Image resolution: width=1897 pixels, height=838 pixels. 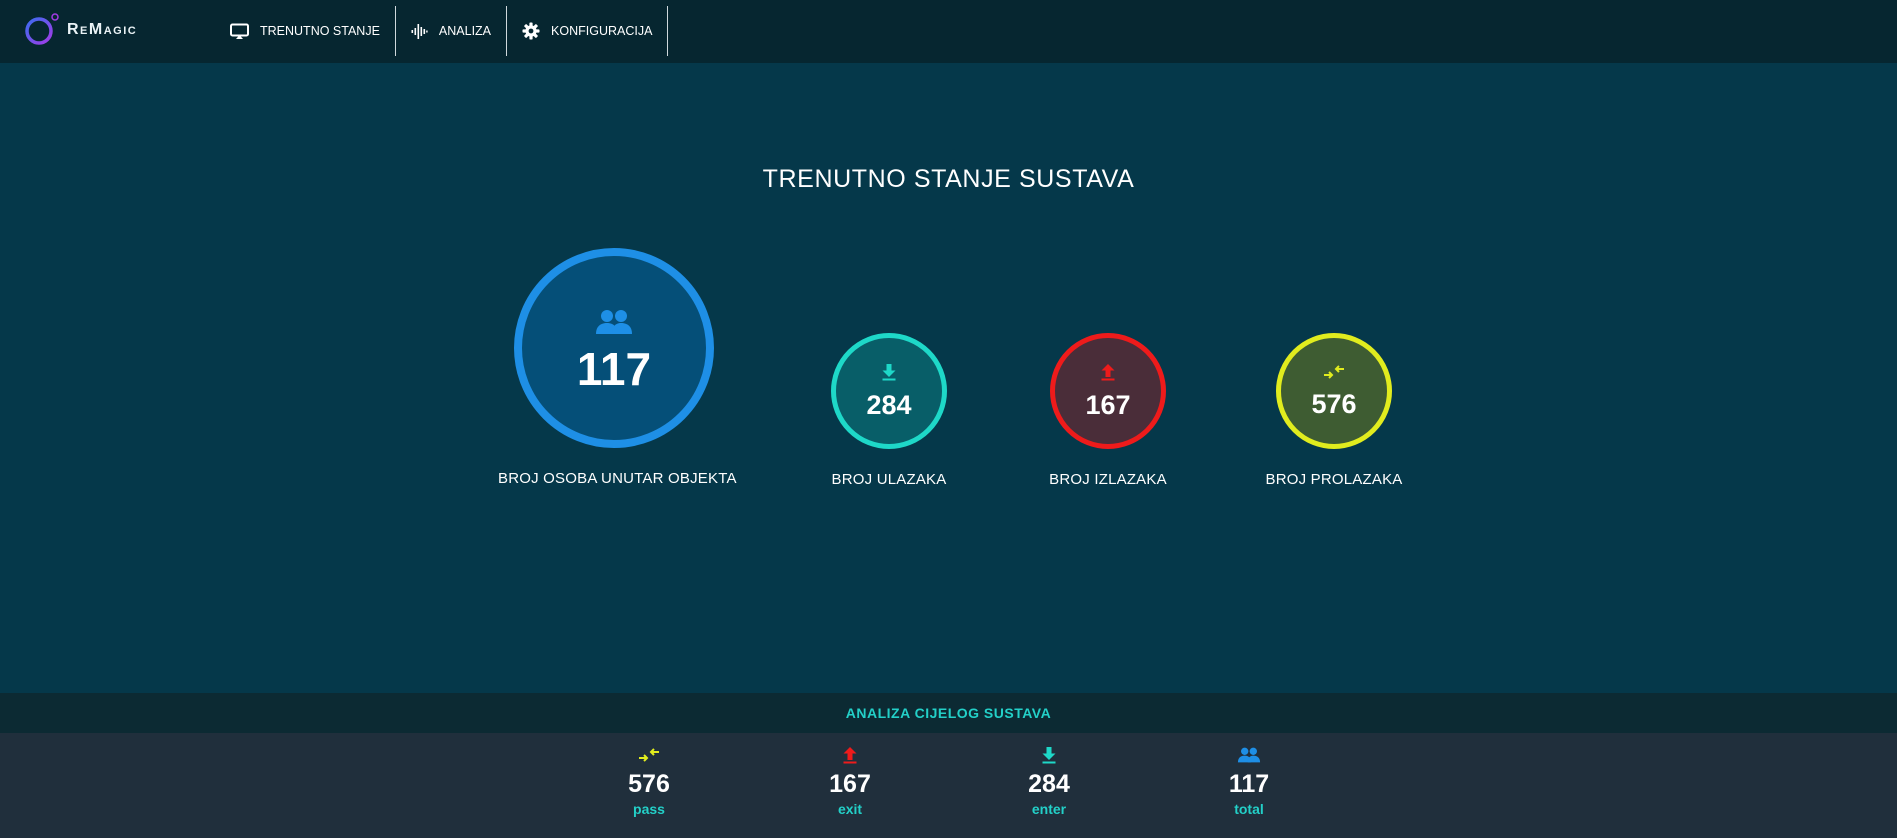 I want to click on summary-item-exit: 167 exit, so click(x=850, y=780).